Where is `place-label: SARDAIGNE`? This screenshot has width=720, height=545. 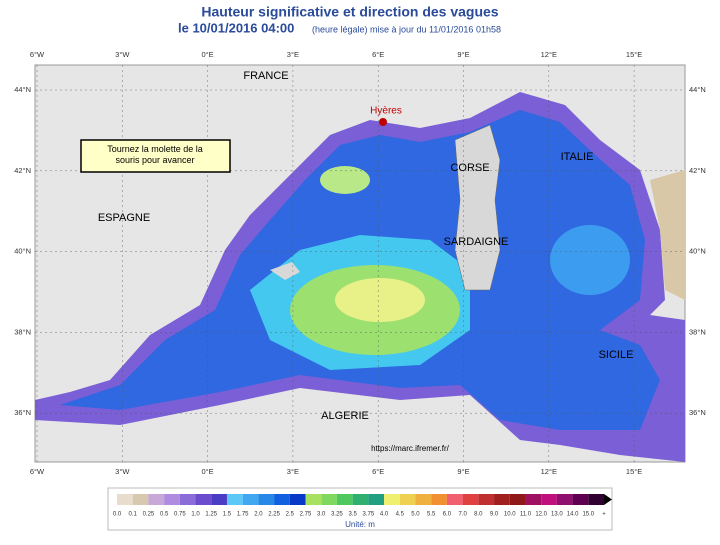 place-label: SARDAIGNE is located at coordinates (476, 242).